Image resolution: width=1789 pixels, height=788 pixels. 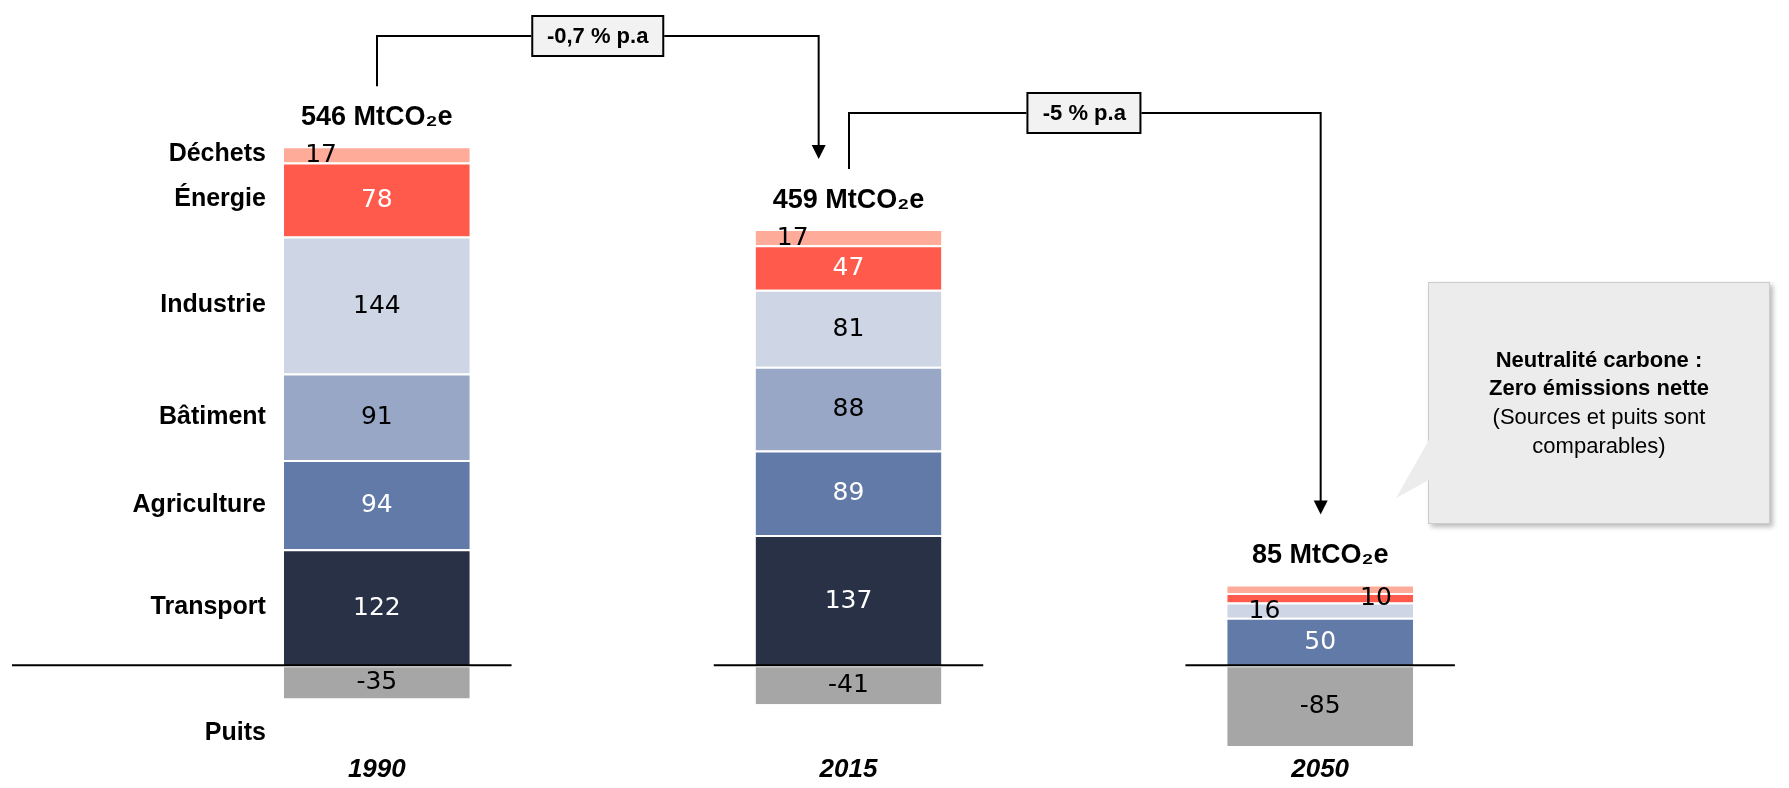 What do you see at coordinates (212, 414) in the screenshot?
I see `series-label: Bâtiment` at bounding box center [212, 414].